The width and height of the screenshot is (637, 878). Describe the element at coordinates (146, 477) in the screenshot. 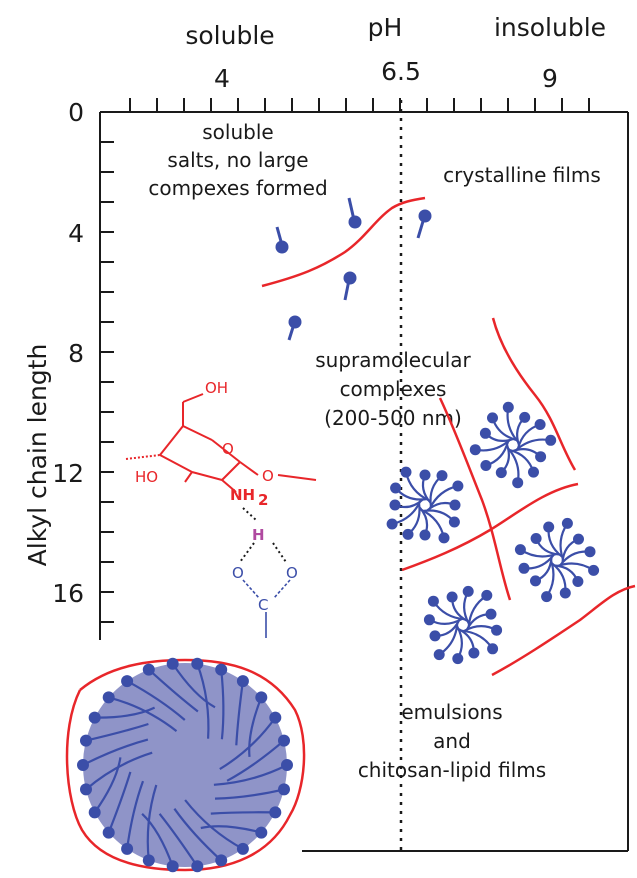

I see `chem-ho-left: HO` at that location.